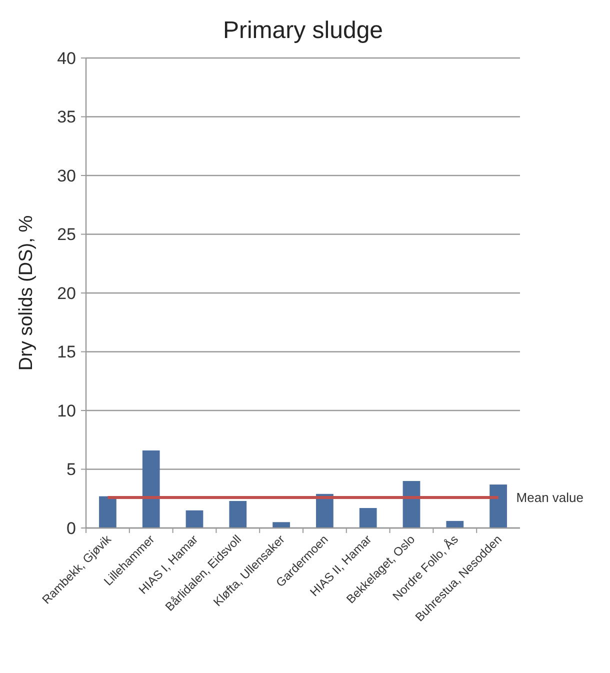  What do you see at coordinates (71, 528) in the screenshot?
I see `y-tick-label: 0` at bounding box center [71, 528].